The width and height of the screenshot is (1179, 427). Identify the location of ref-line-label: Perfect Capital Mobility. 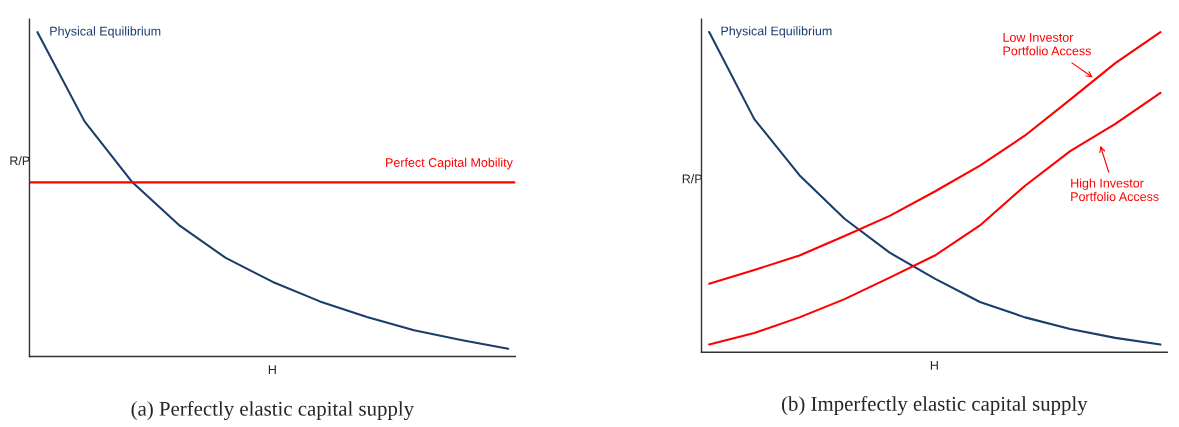
(449, 163).